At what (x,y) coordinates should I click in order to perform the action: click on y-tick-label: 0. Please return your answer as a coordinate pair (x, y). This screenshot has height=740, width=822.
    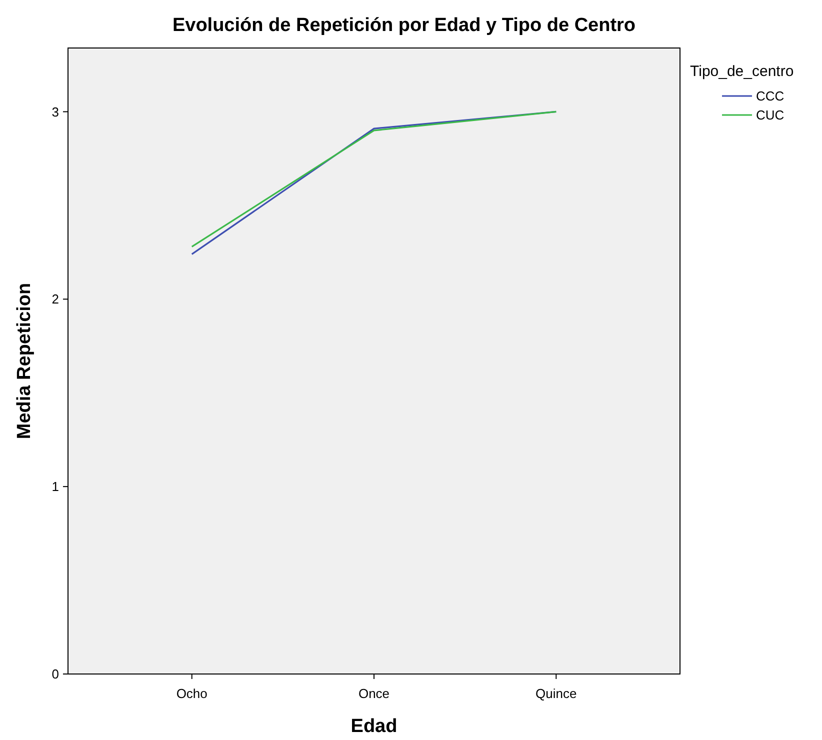
    Looking at the image, I should click on (55, 674).